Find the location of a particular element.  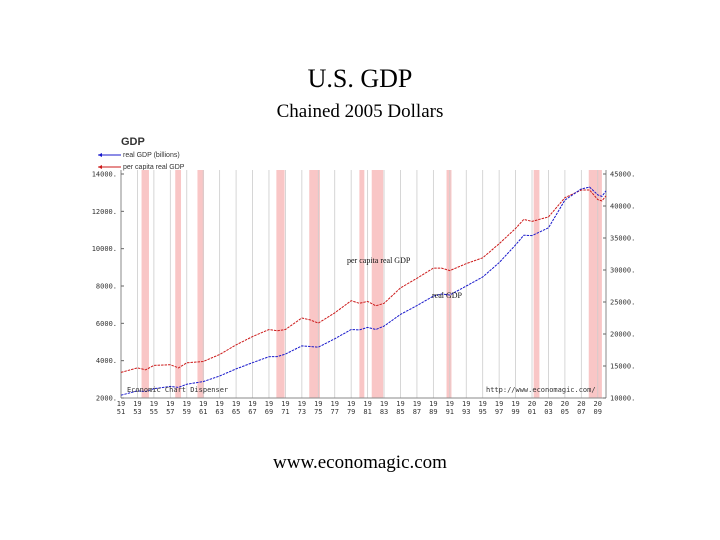

left-tick-label: 4000. is located at coordinates (106, 361).